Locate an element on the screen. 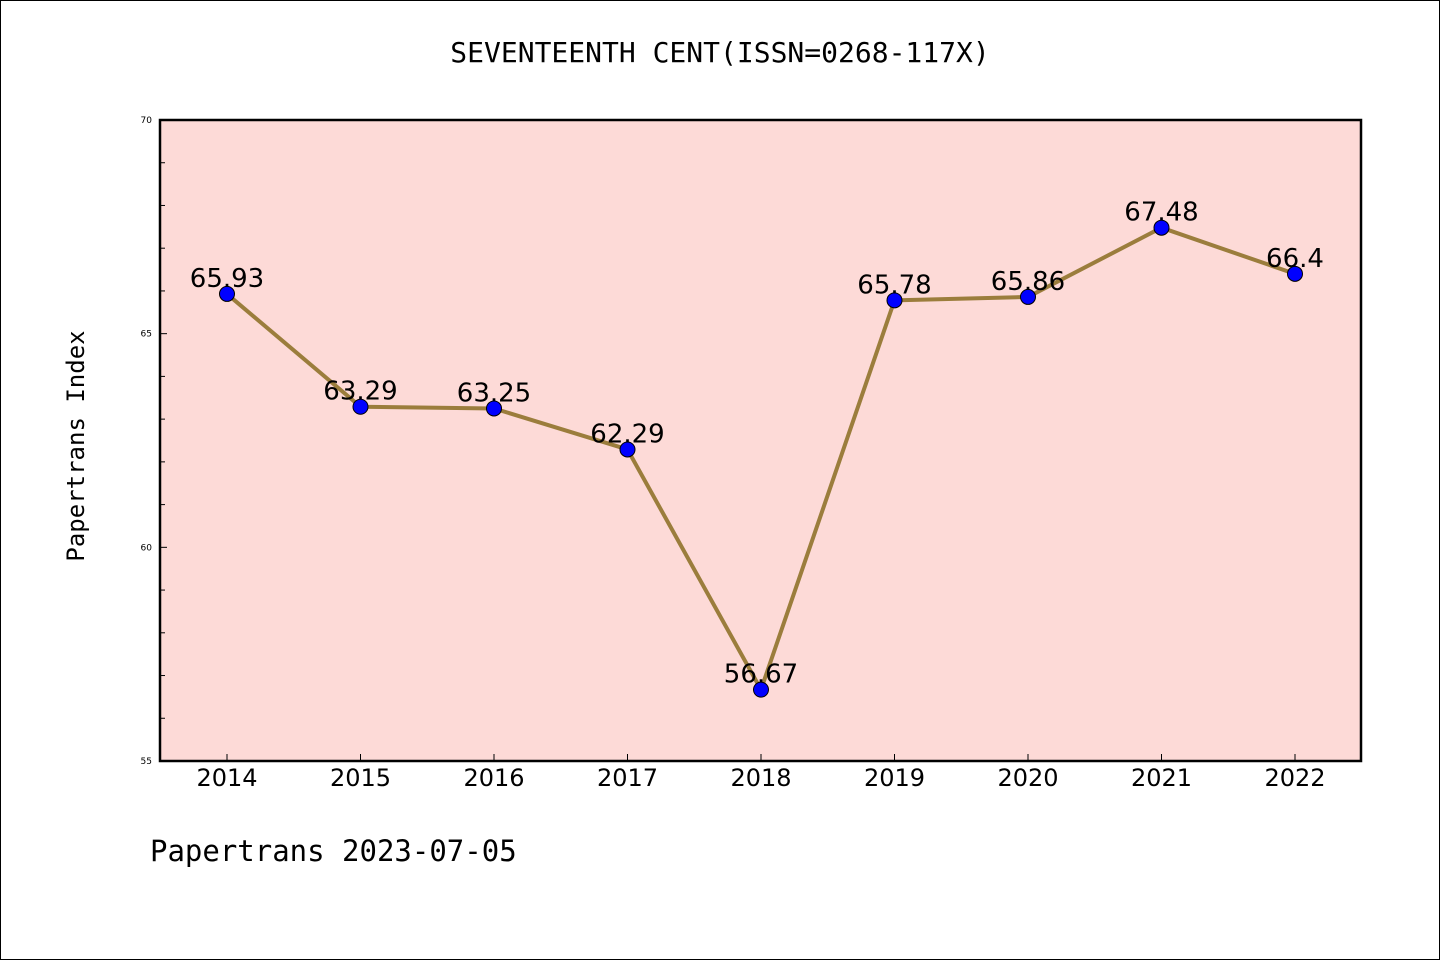 This screenshot has height=960, width=1440. x-tick-label: 2015 is located at coordinates (360, 778).